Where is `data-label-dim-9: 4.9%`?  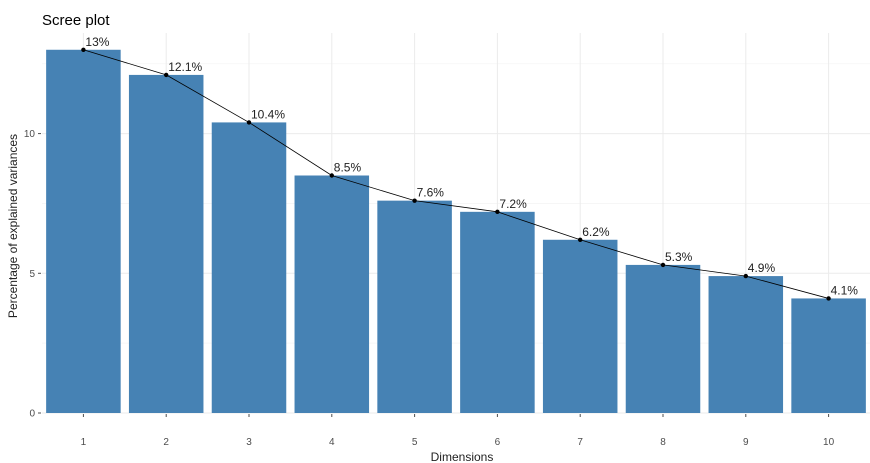
data-label-dim-9: 4.9% is located at coordinates (762, 268).